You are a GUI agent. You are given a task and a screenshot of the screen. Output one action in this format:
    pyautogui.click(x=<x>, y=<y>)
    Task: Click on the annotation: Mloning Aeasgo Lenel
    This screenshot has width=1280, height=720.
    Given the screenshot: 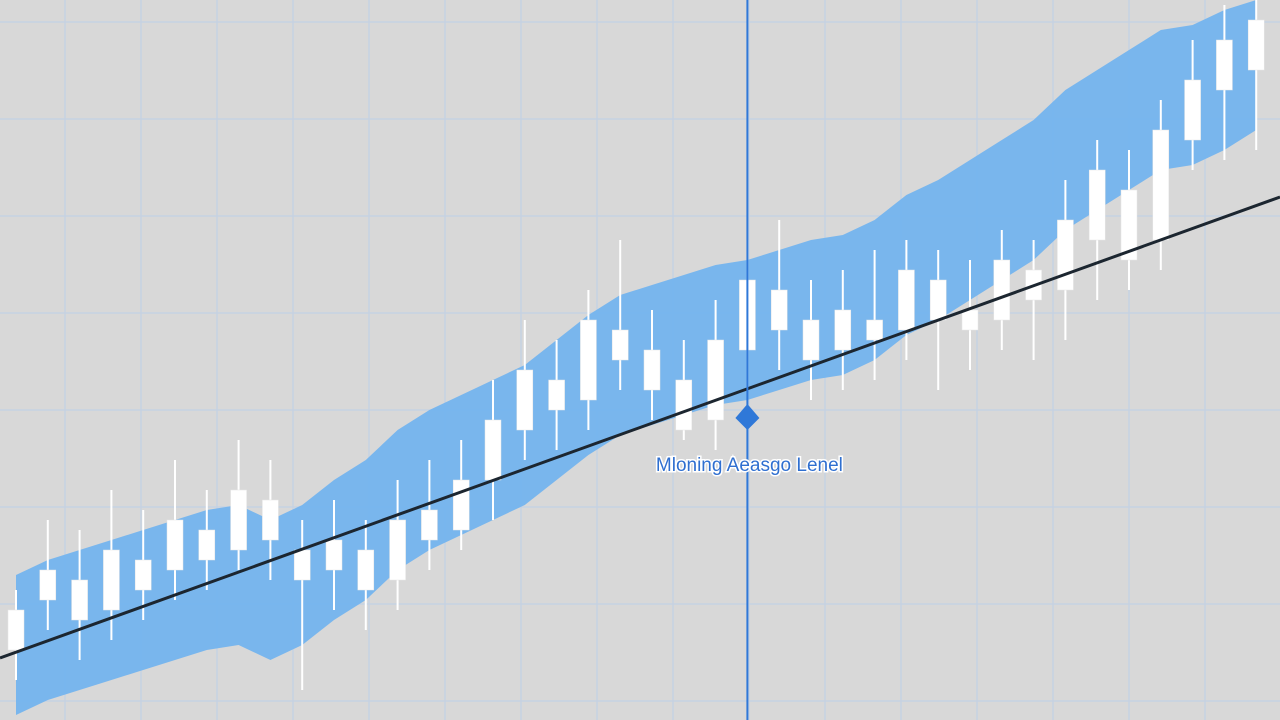 What is the action you would take?
    pyautogui.click(x=749, y=465)
    